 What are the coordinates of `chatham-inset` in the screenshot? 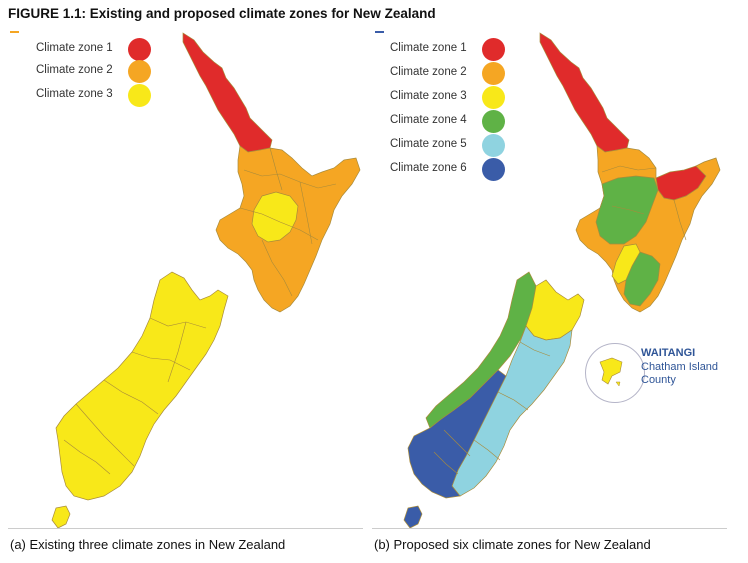 It's located at (615, 373).